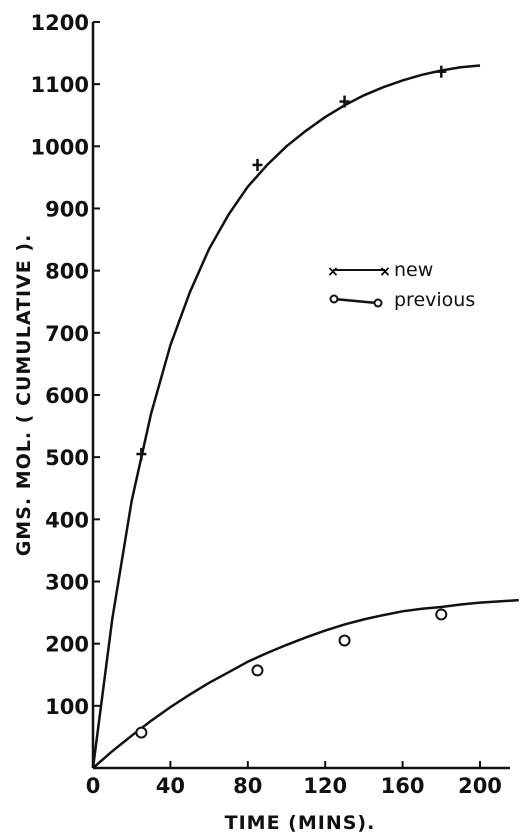 The image size is (521, 838). Describe the element at coordinates (67, 582) in the screenshot. I see `y-tick-label-300: 300` at that location.